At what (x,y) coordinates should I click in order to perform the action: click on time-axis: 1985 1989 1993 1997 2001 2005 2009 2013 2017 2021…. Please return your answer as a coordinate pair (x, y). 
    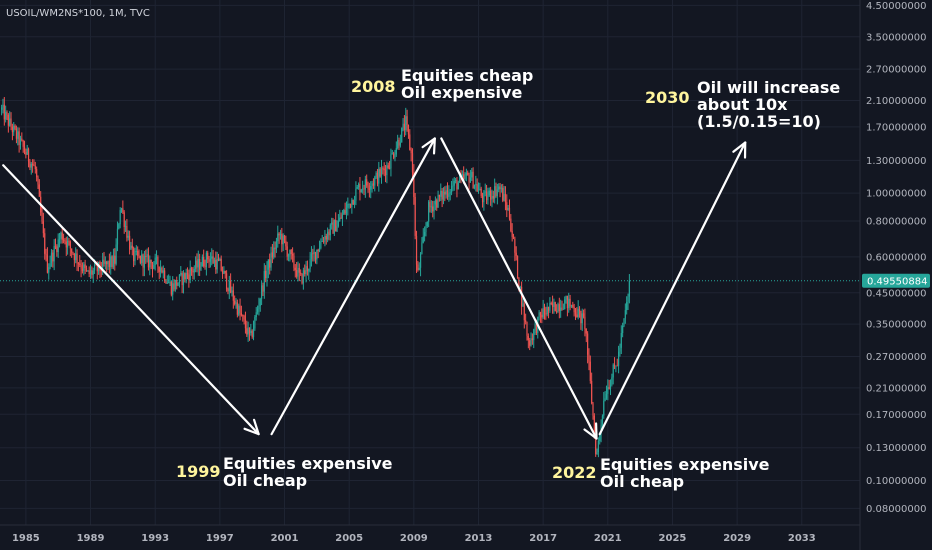
    Looking at the image, I should click on (414, 538).